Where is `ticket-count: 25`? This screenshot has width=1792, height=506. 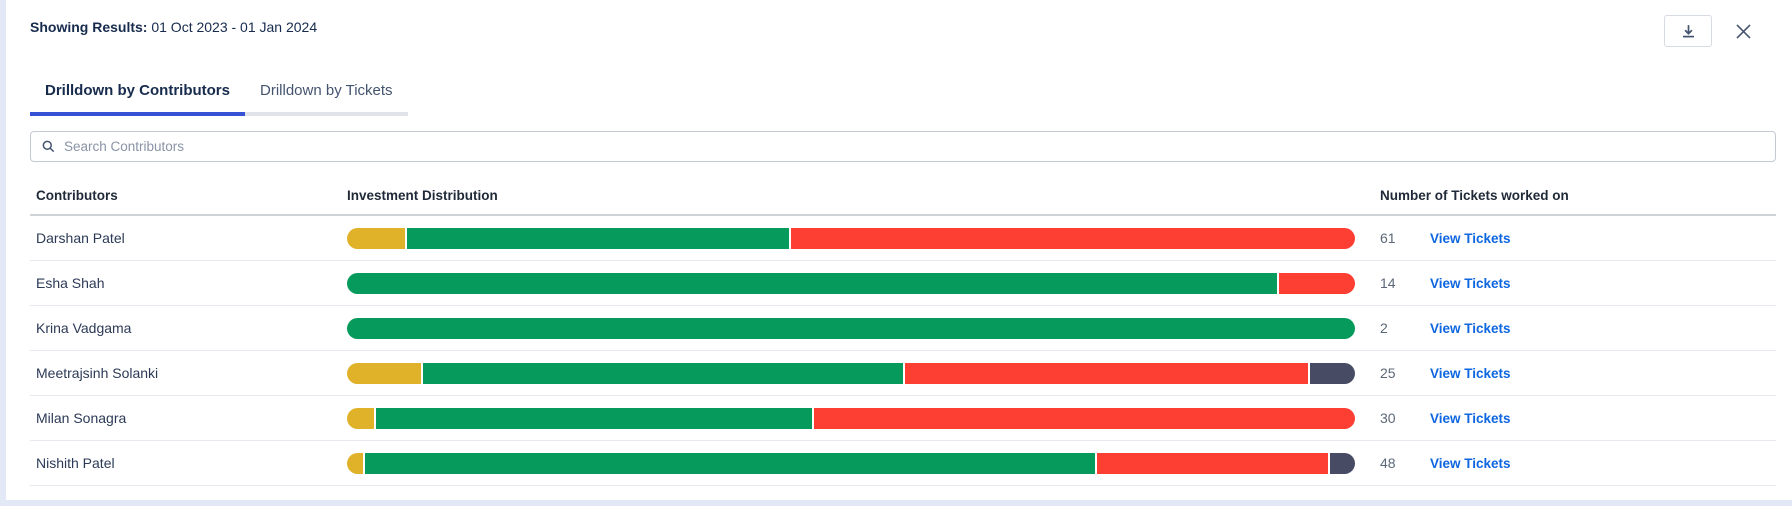 ticket-count: 25 is located at coordinates (1388, 373).